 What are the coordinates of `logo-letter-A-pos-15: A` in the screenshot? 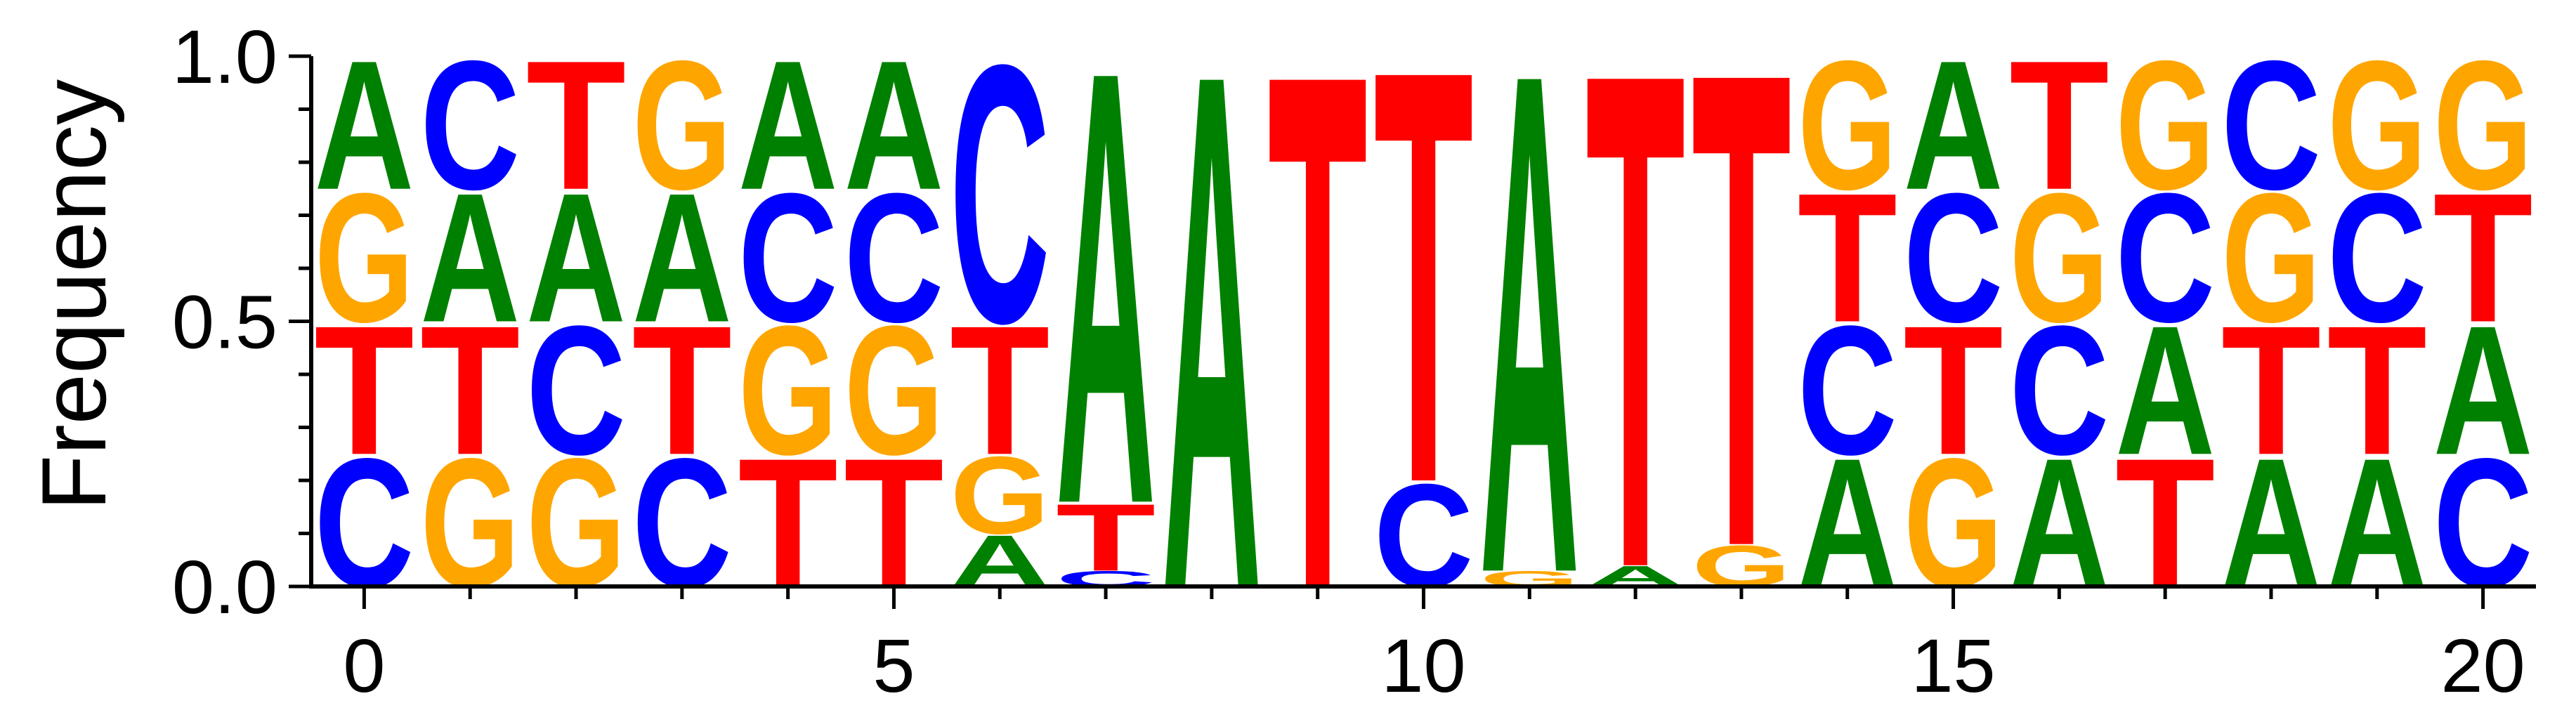 It's located at (1953, 125).